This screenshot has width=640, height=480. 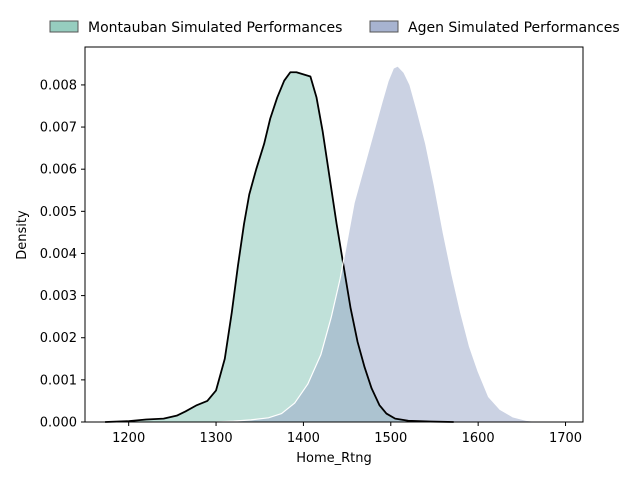 What do you see at coordinates (390, 438) in the screenshot?
I see `x-tick-label: 1500` at bounding box center [390, 438].